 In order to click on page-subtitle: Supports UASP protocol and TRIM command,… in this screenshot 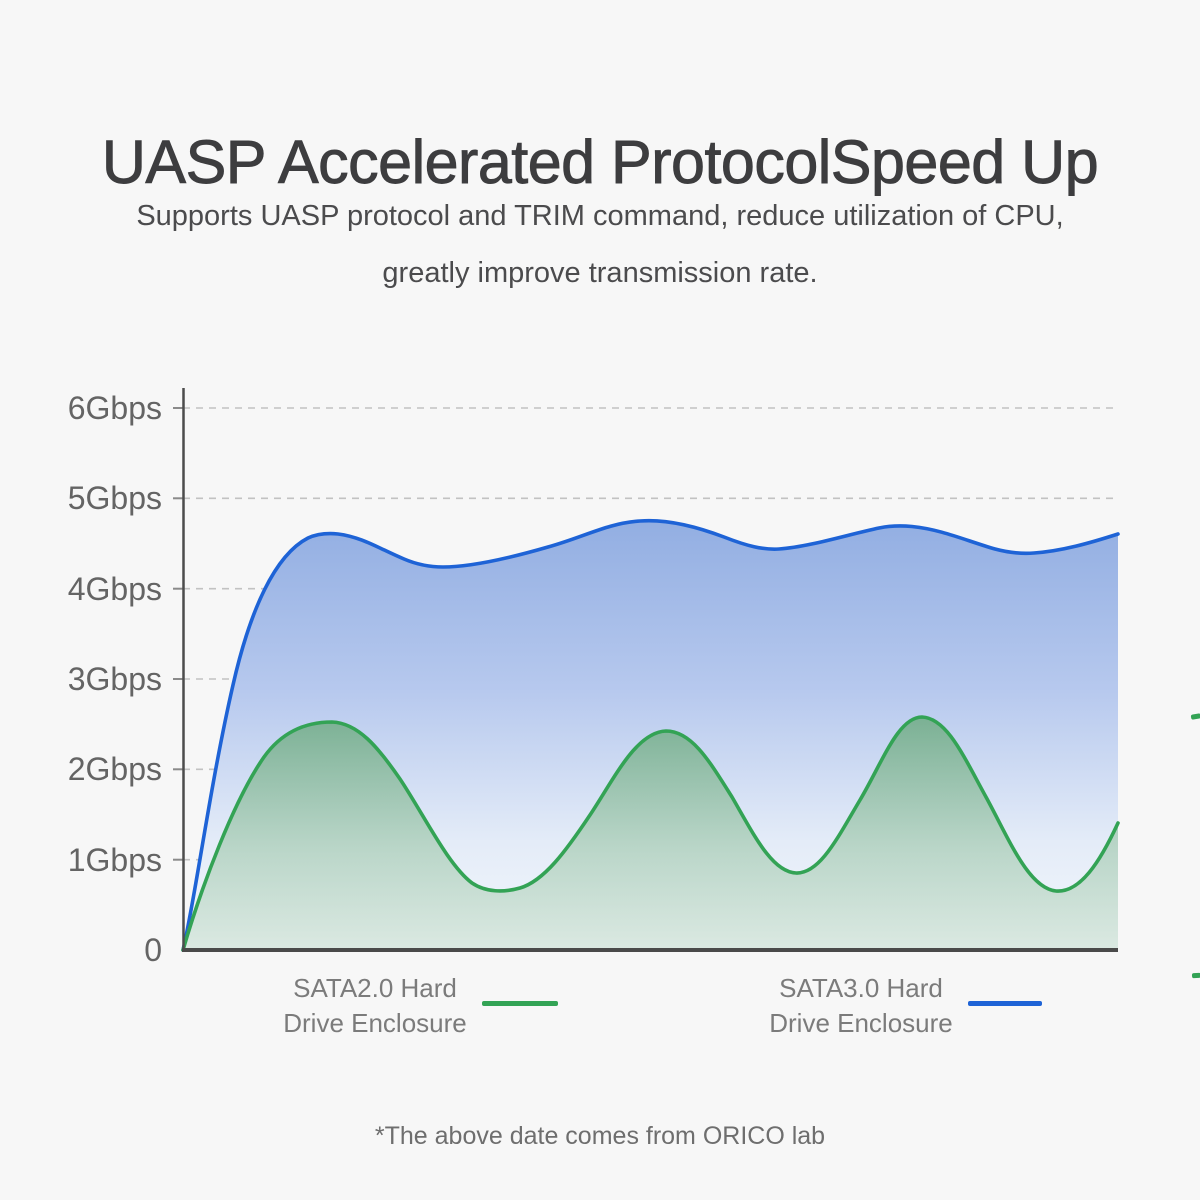, I will do `click(600, 245)`.